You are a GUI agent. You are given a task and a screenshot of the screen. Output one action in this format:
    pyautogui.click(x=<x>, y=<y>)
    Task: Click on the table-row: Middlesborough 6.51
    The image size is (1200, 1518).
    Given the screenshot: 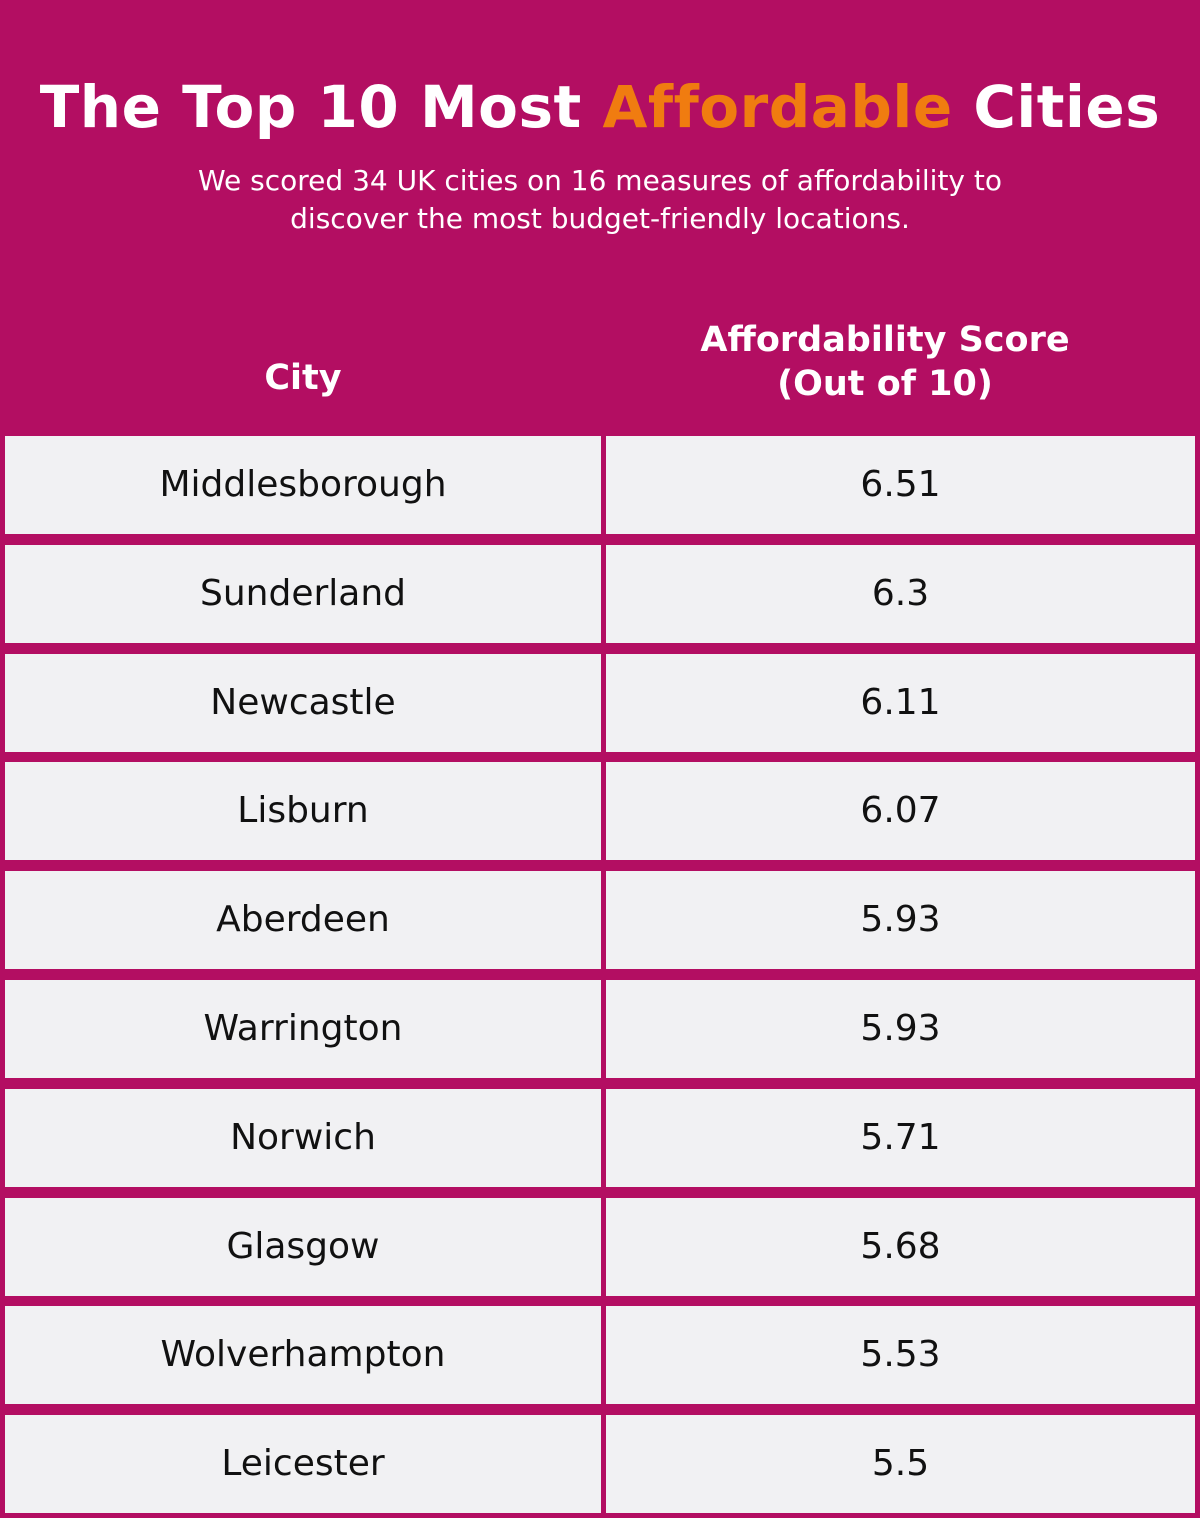 What is the action you would take?
    pyautogui.click(x=600, y=485)
    